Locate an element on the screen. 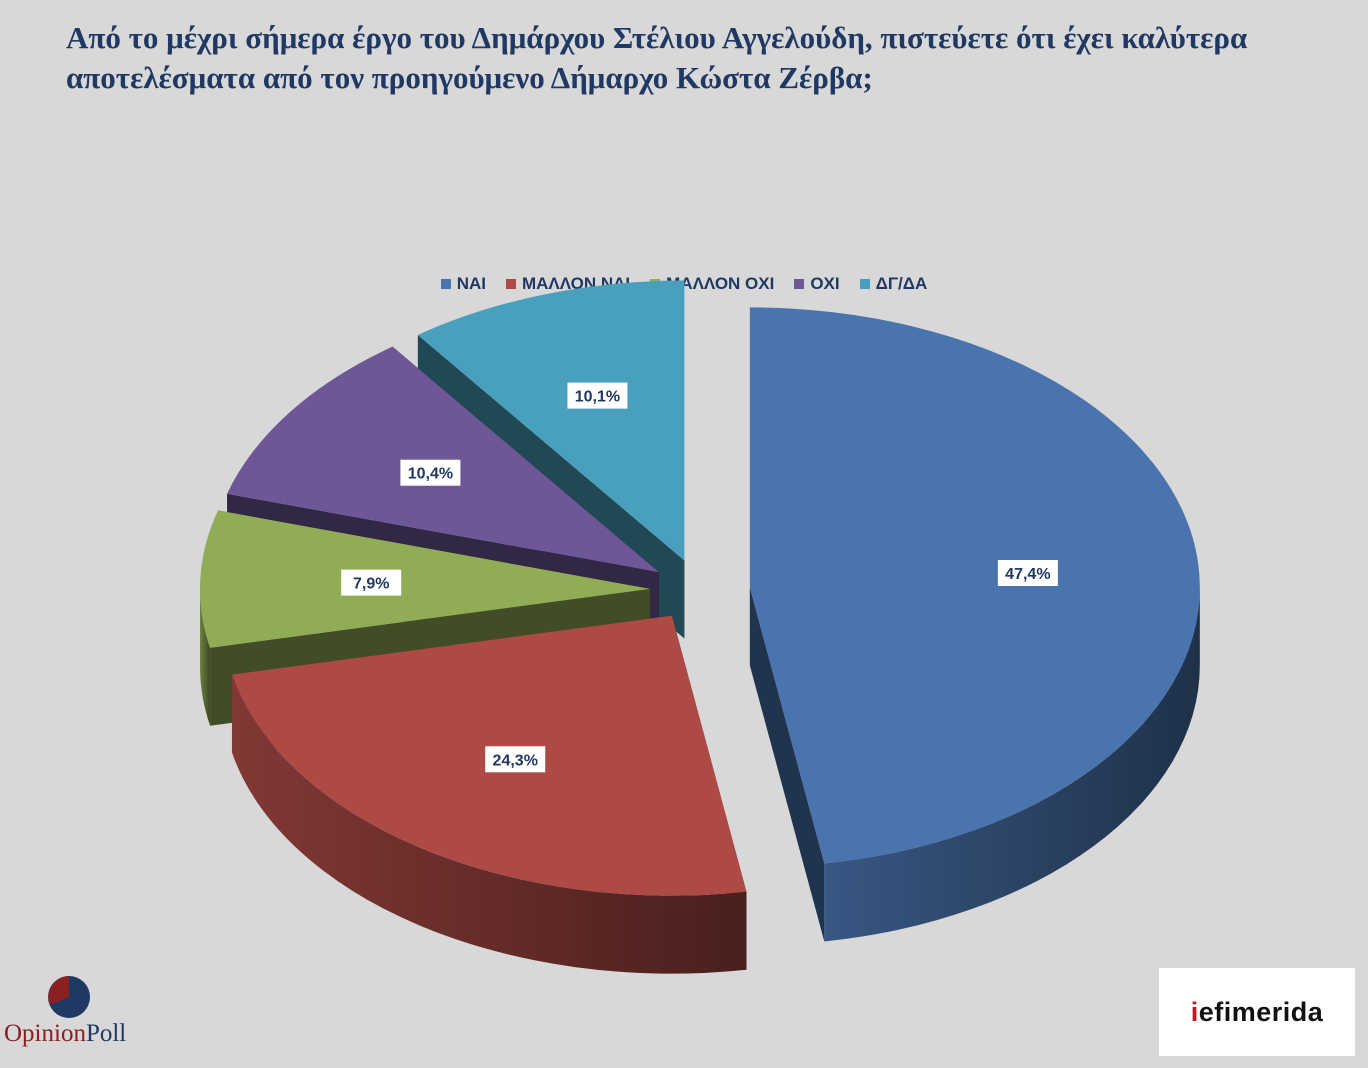  data-label-text: 10,1% is located at coordinates (597, 397).